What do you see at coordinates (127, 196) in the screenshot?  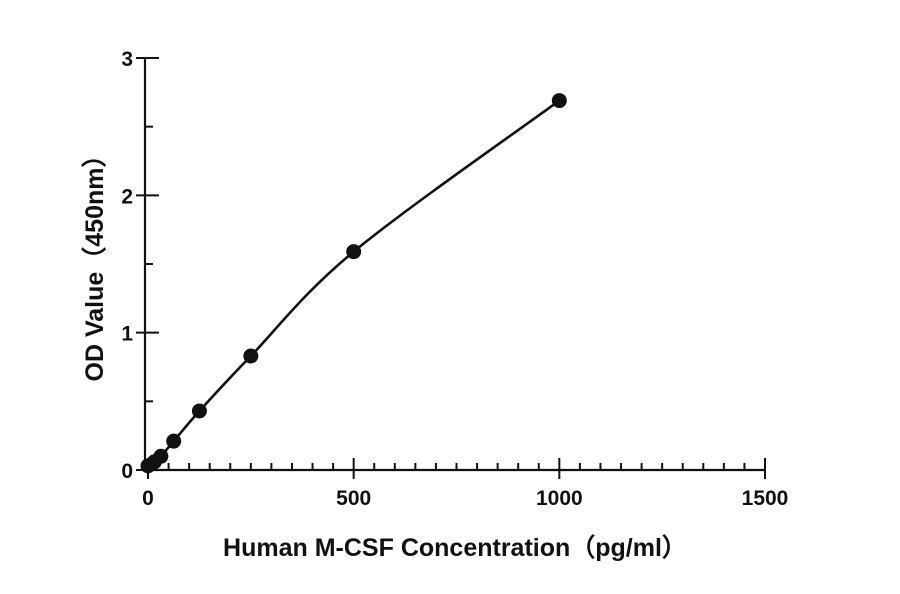 I see `y-tick-label: 2` at bounding box center [127, 196].